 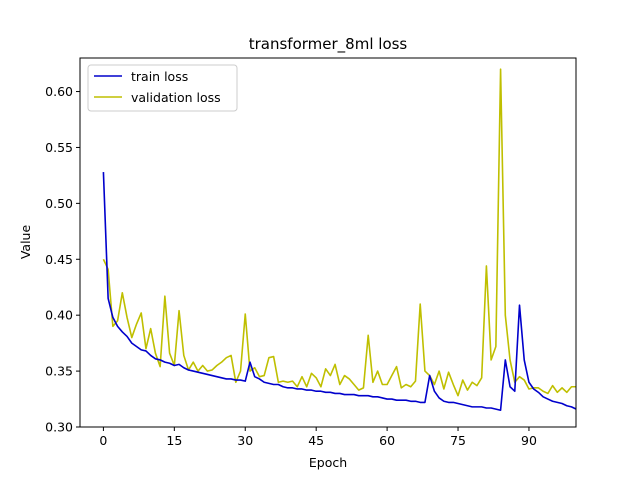 What do you see at coordinates (25, 242) in the screenshot?
I see `y-axis-label: Value` at bounding box center [25, 242].